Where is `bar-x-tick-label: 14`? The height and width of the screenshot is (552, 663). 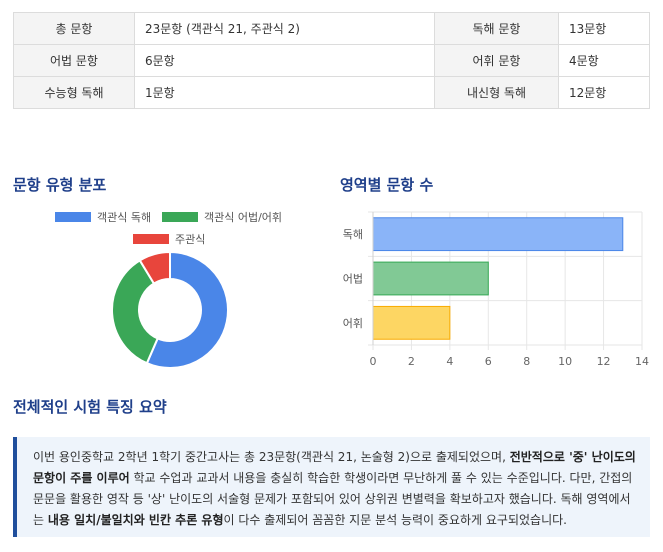
bar-x-tick-label: 14 is located at coordinates (642, 361).